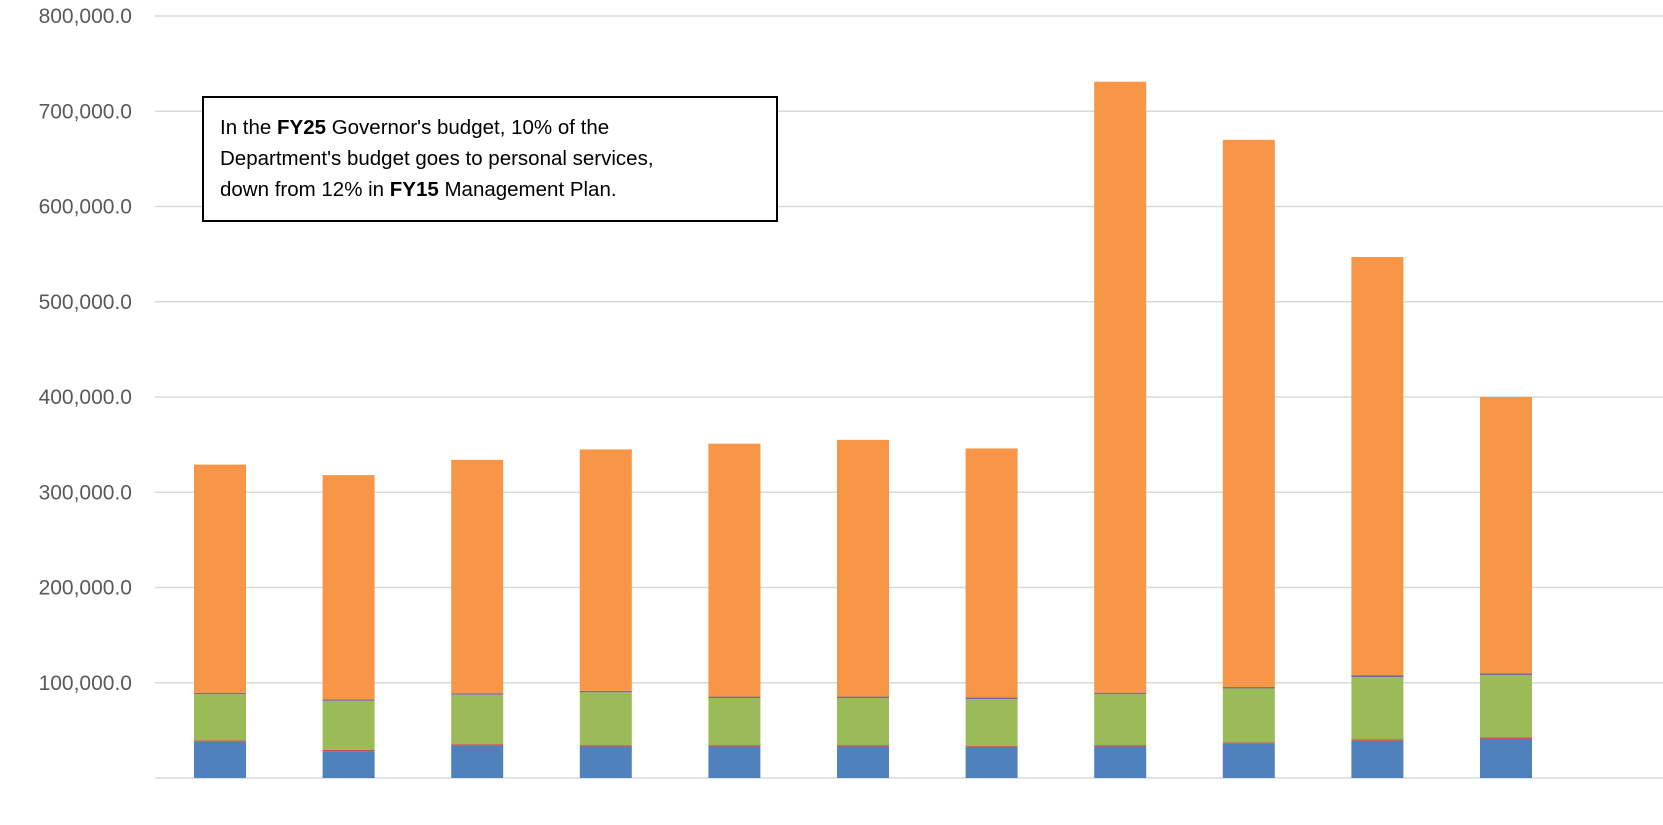 This screenshot has height=825, width=1663. What do you see at coordinates (85, 302) in the screenshot?
I see `y-tick-label-4: 500,000.0` at bounding box center [85, 302].